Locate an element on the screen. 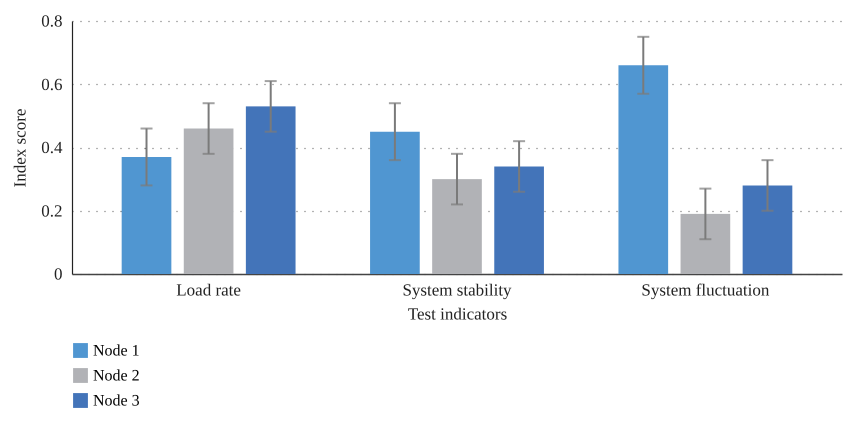 The height and width of the screenshot is (438, 846). x-axis-title: Test indicators is located at coordinates (458, 314).